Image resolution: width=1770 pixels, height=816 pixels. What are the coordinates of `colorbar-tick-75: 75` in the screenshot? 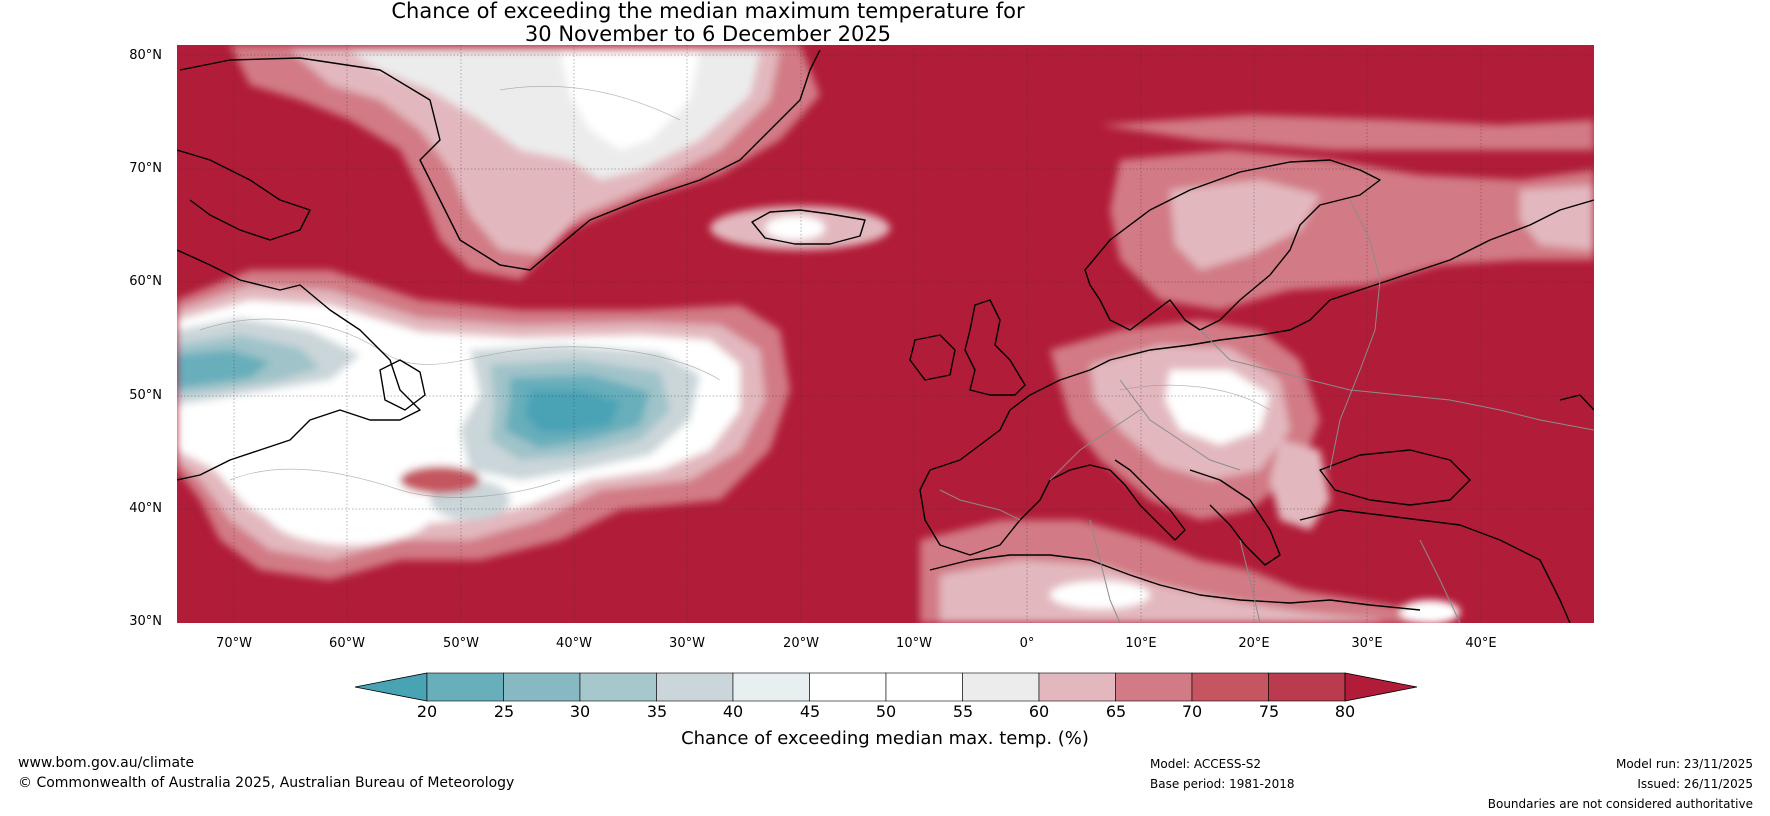 It's located at (1269, 711).